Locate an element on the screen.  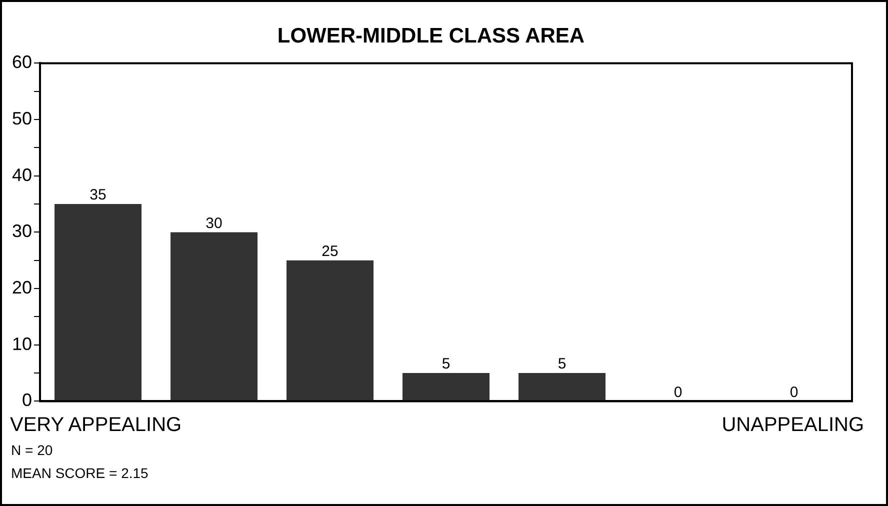
y-tick-label: 60 is located at coordinates (22, 62).